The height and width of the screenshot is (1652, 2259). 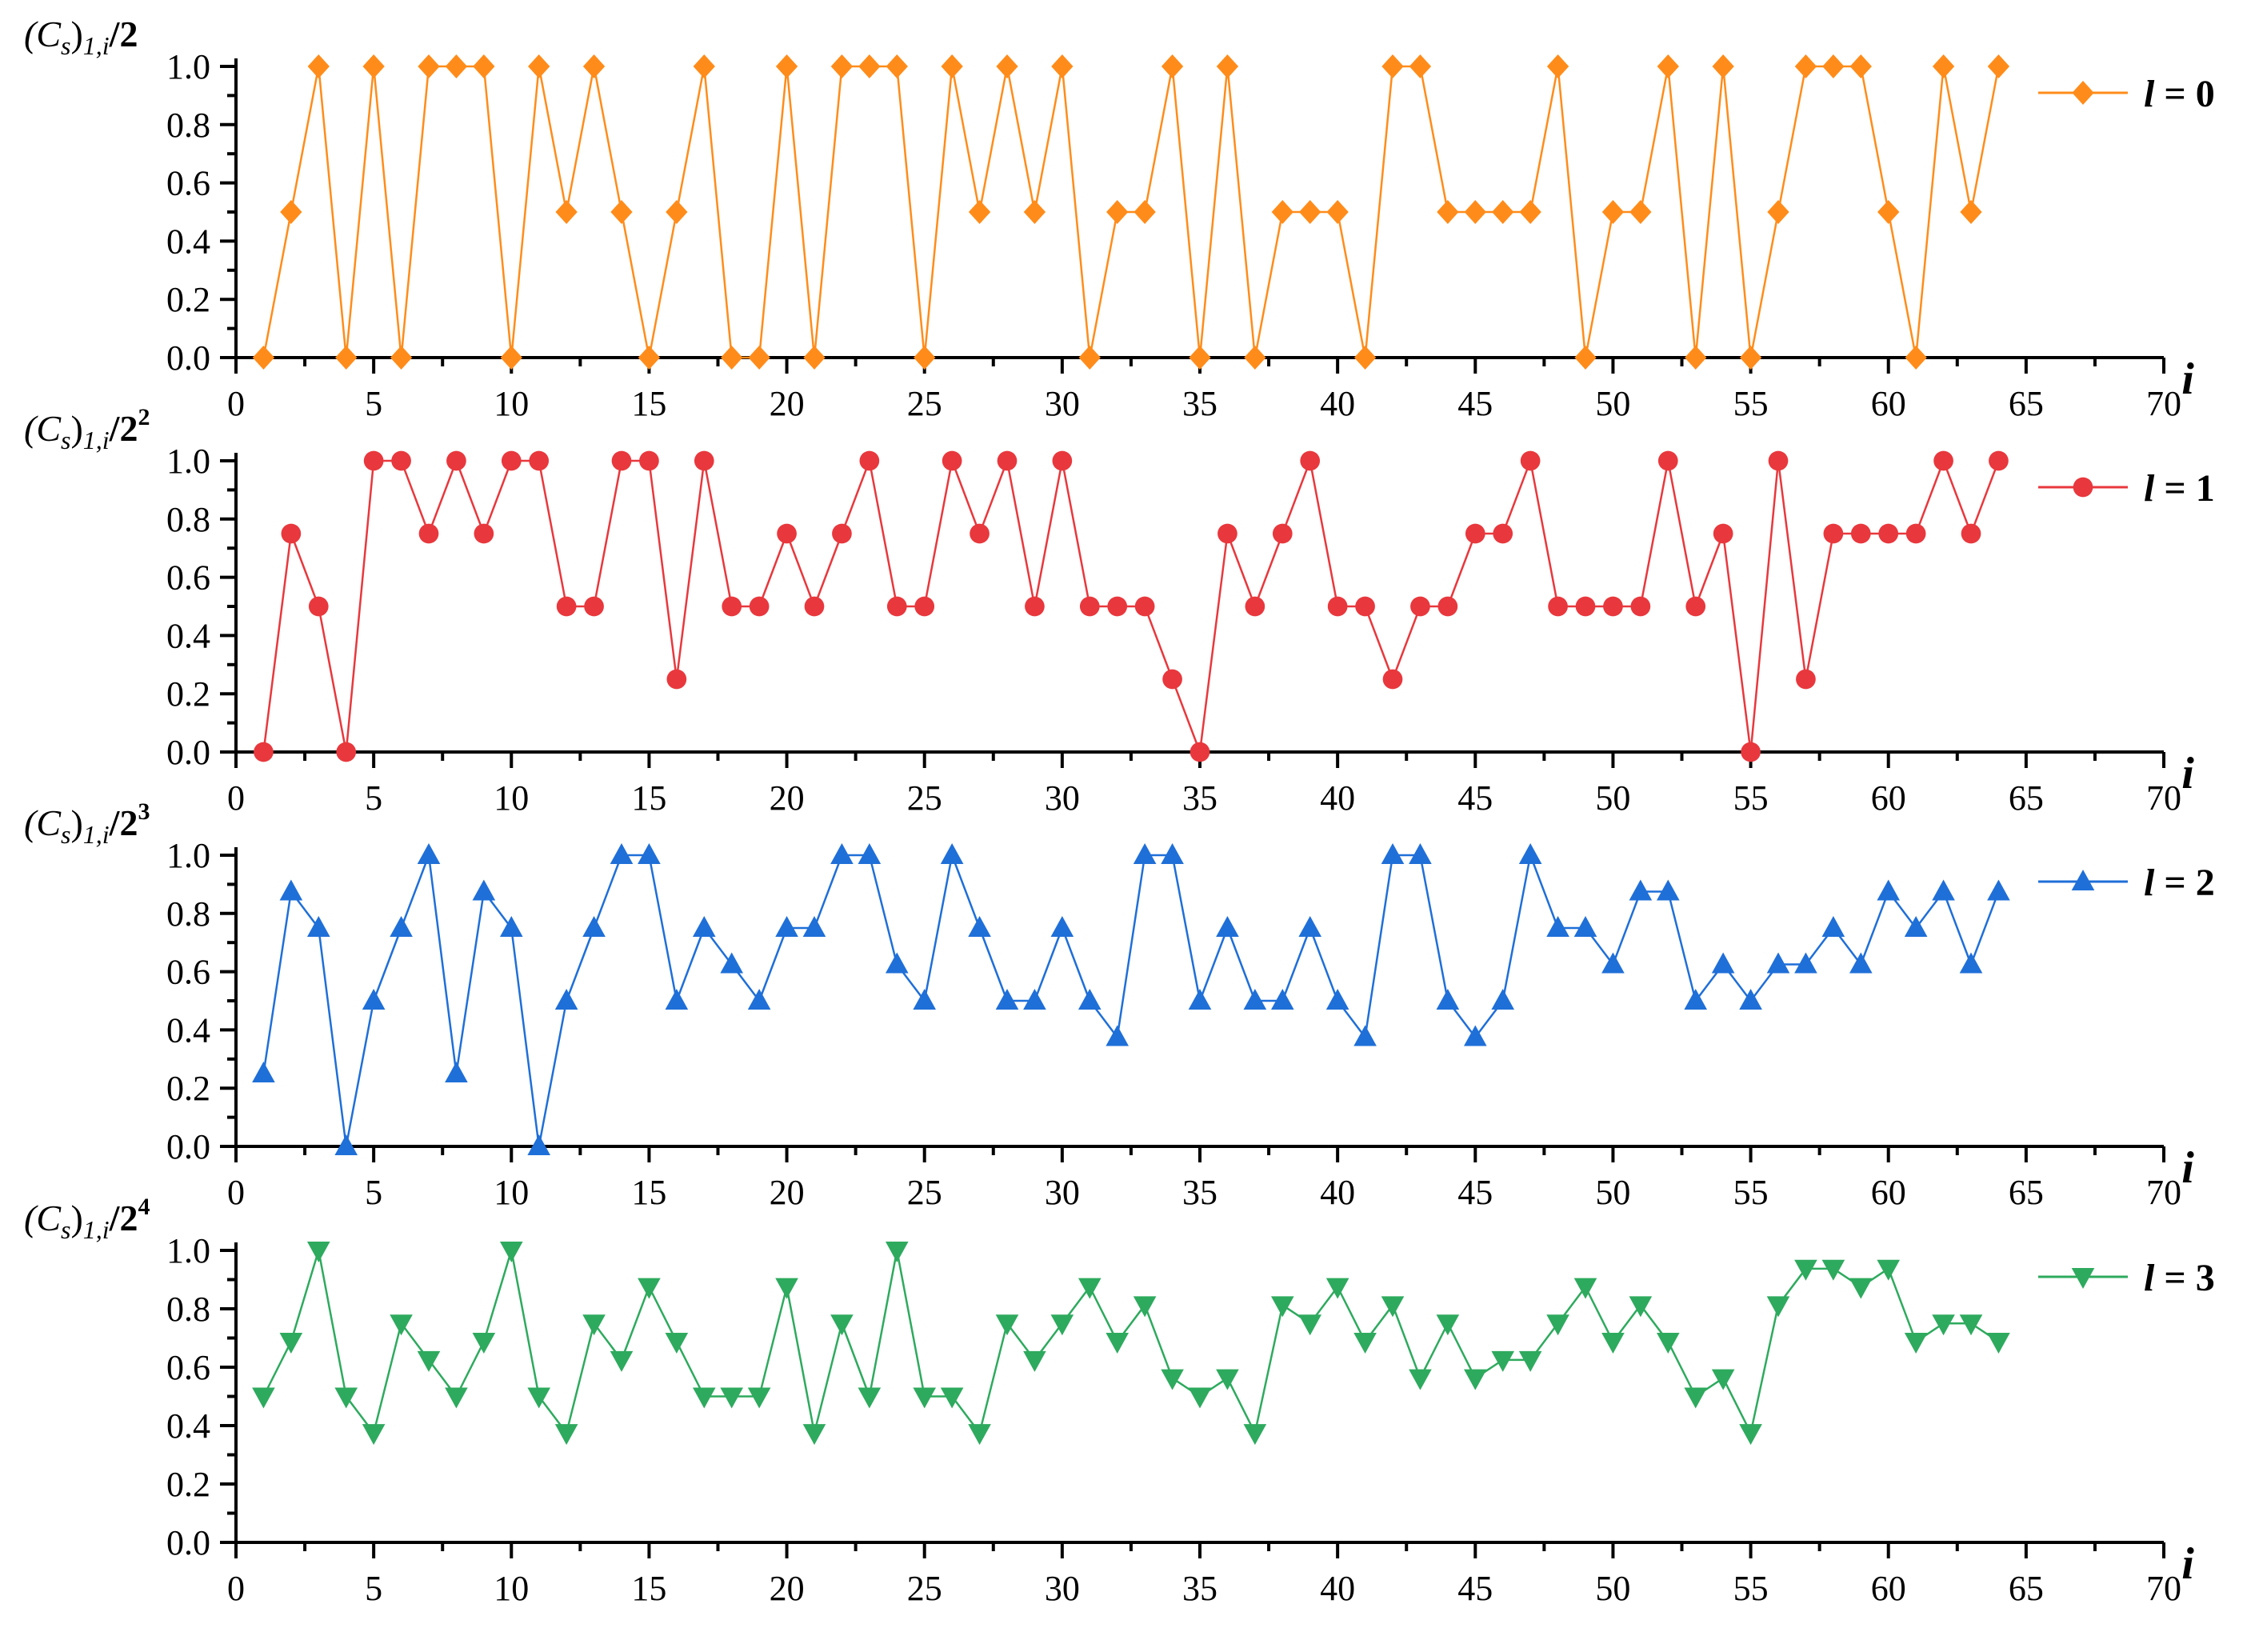 I want to click on x-tick-label: 40, so click(x=1337, y=1192).